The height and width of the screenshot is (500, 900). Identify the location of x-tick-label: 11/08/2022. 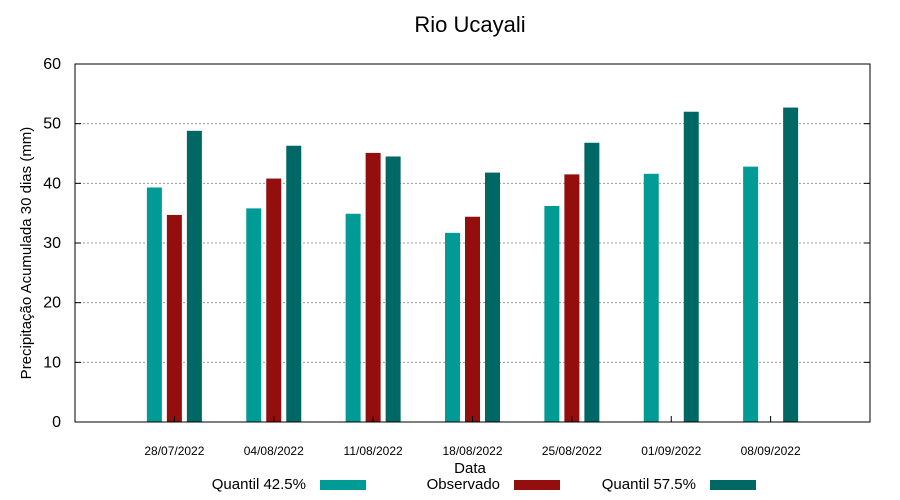
(373, 451).